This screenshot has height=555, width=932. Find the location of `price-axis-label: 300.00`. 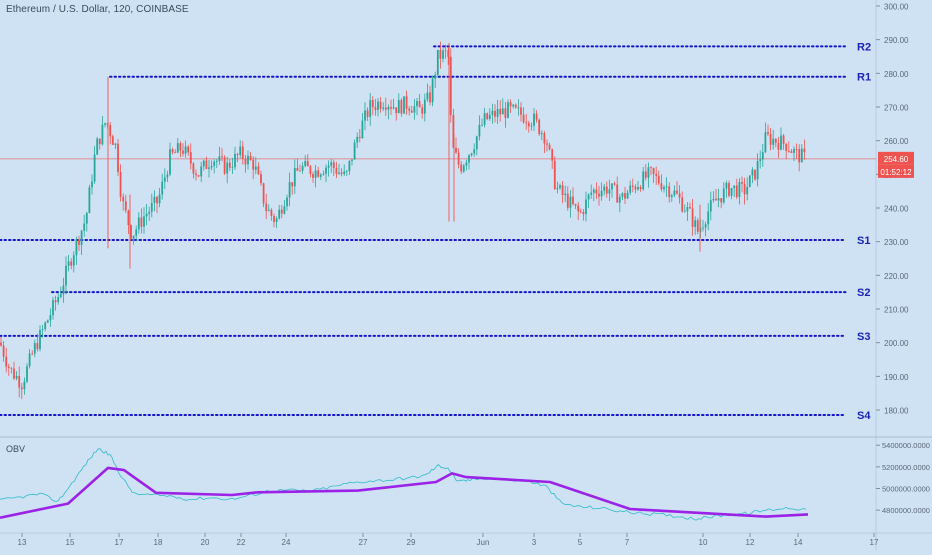

price-axis-label: 300.00 is located at coordinates (896, 7).